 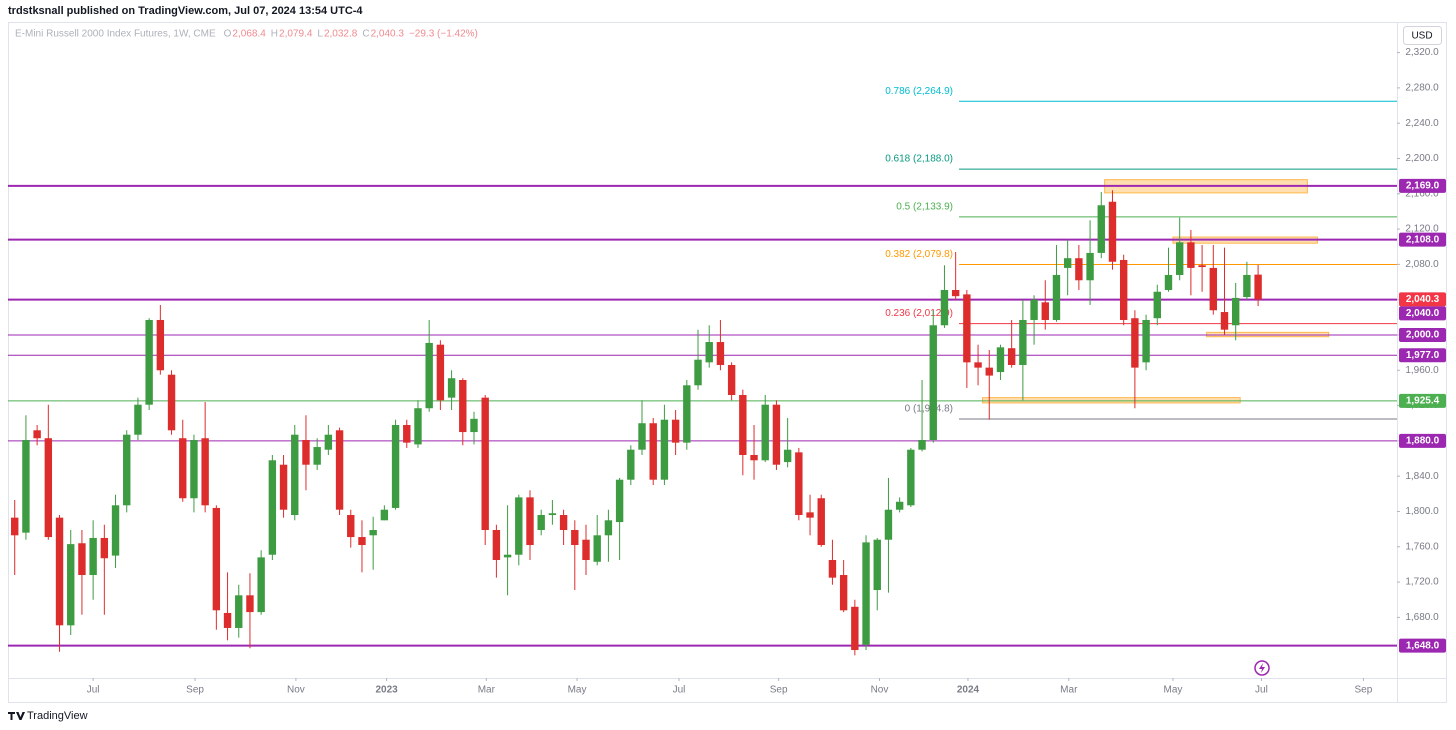 What do you see at coordinates (1422, 617) in the screenshot?
I see `y-tick-label: 1,680.0` at bounding box center [1422, 617].